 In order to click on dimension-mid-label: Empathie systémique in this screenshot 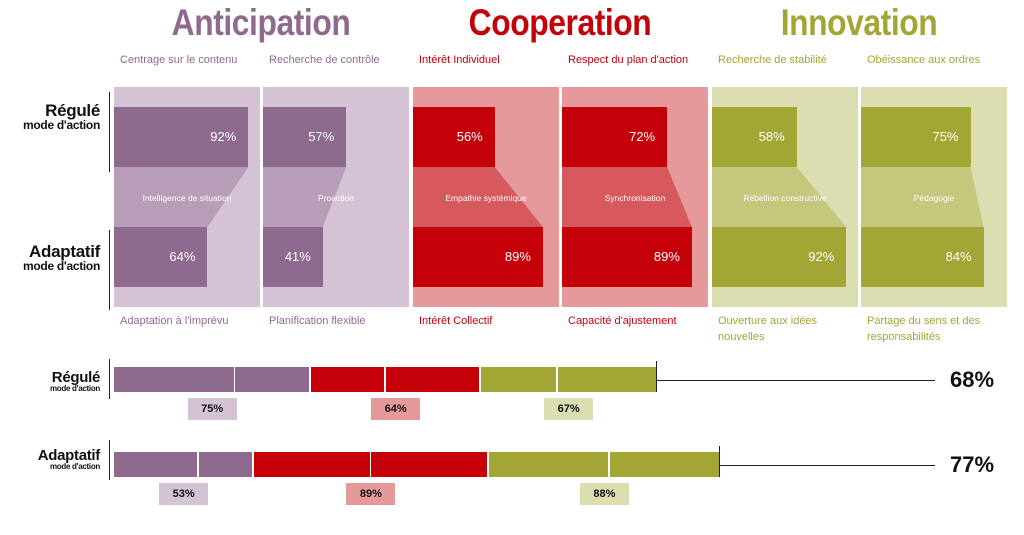, I will do `click(486, 198)`.